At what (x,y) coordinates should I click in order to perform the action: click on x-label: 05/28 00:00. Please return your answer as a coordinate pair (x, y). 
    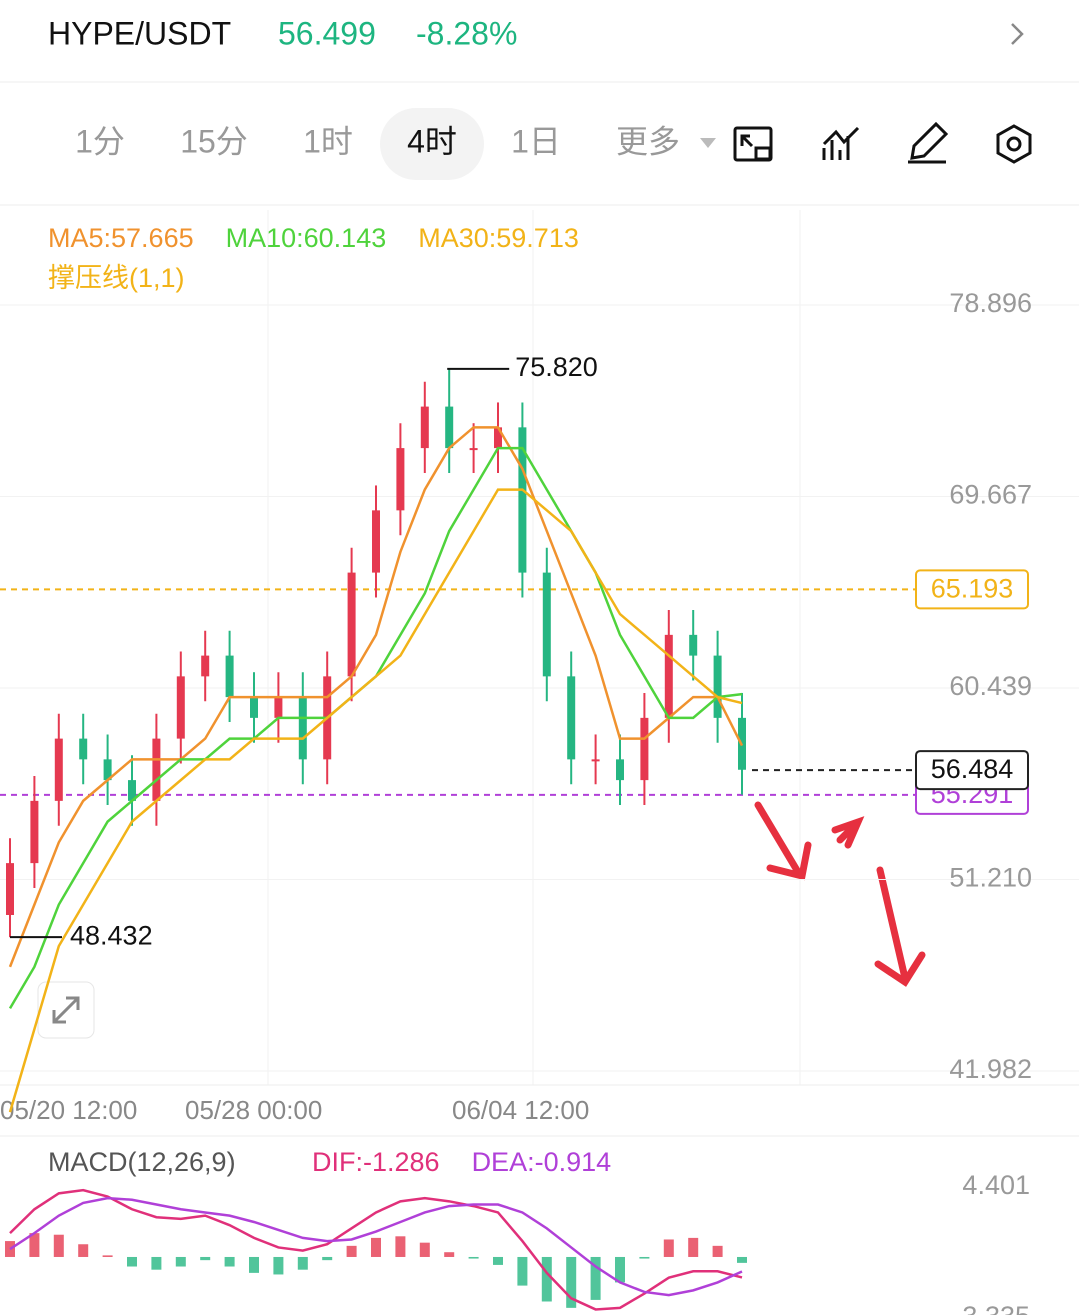
    Looking at the image, I should click on (253, 1110).